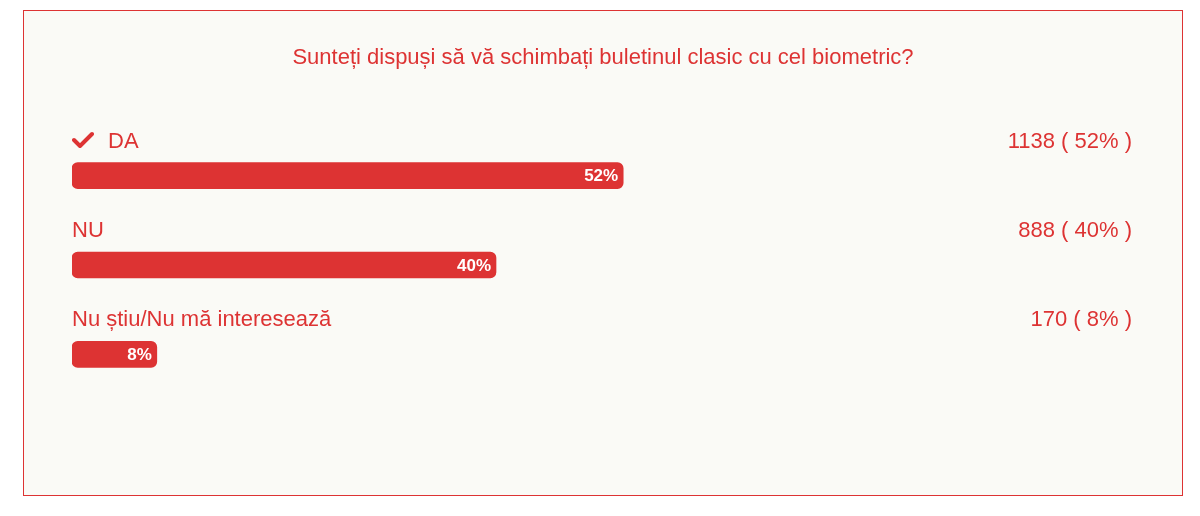  I want to click on chart-title: Sunteți dispuși să vă schimbați buletinul clasic cu cel biometric?, so click(603, 57).